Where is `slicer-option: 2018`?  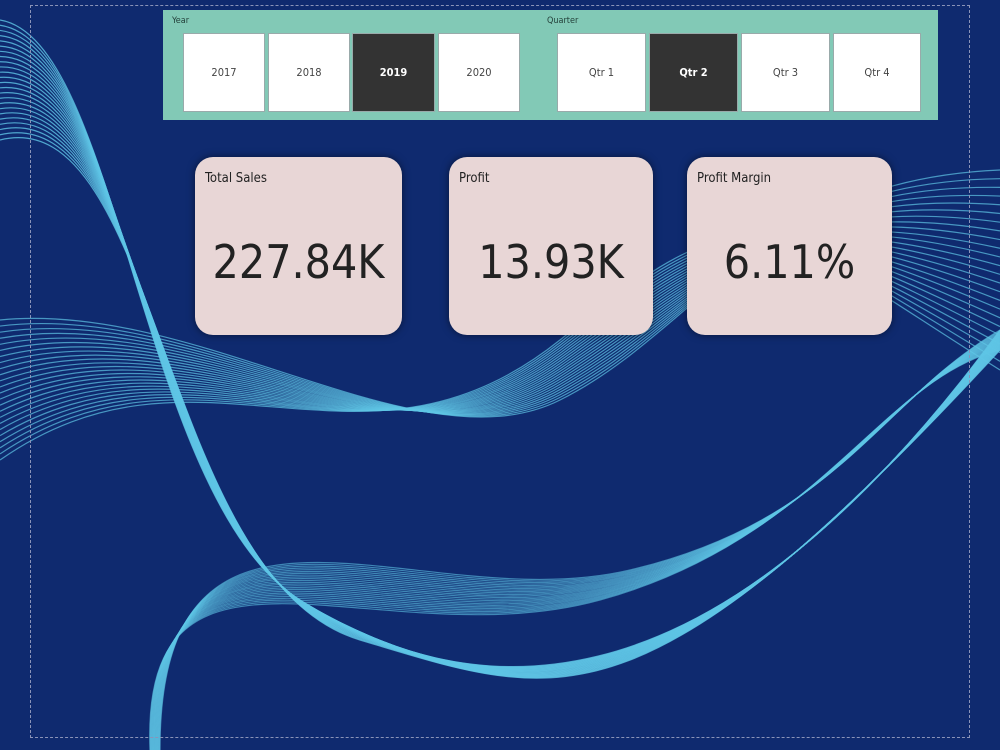 slicer-option: 2018 is located at coordinates (309, 72).